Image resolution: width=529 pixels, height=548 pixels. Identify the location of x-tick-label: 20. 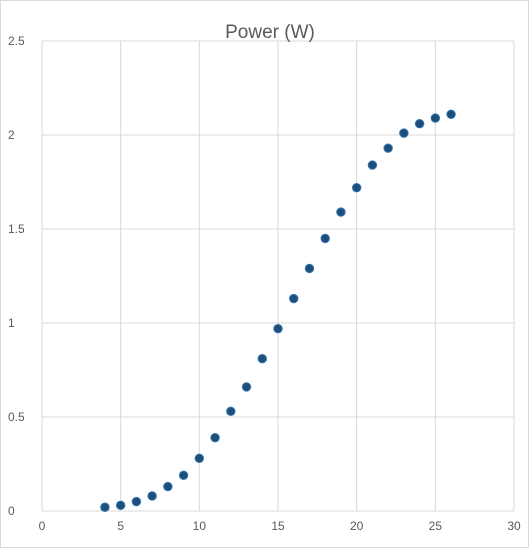
(357, 526).